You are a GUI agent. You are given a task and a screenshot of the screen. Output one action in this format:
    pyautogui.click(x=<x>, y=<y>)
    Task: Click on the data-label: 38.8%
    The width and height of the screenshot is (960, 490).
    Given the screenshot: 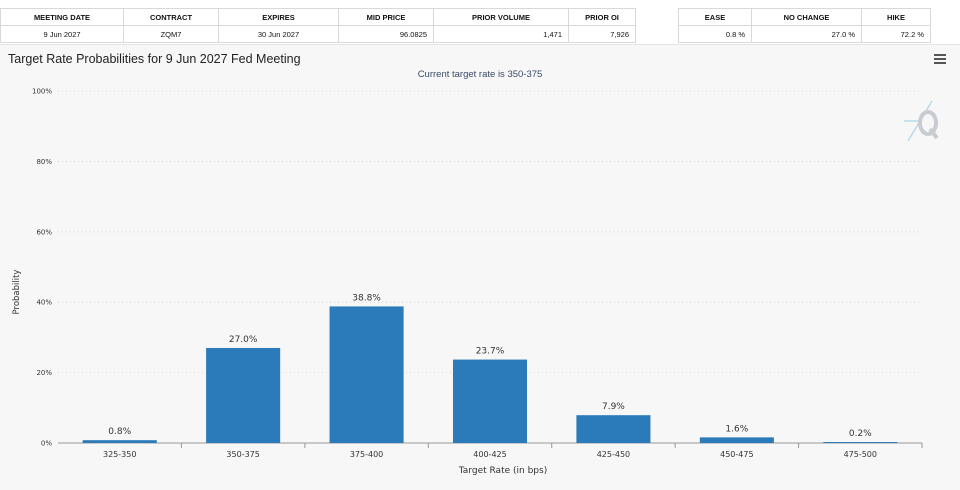 What is the action you would take?
    pyautogui.click(x=366, y=298)
    